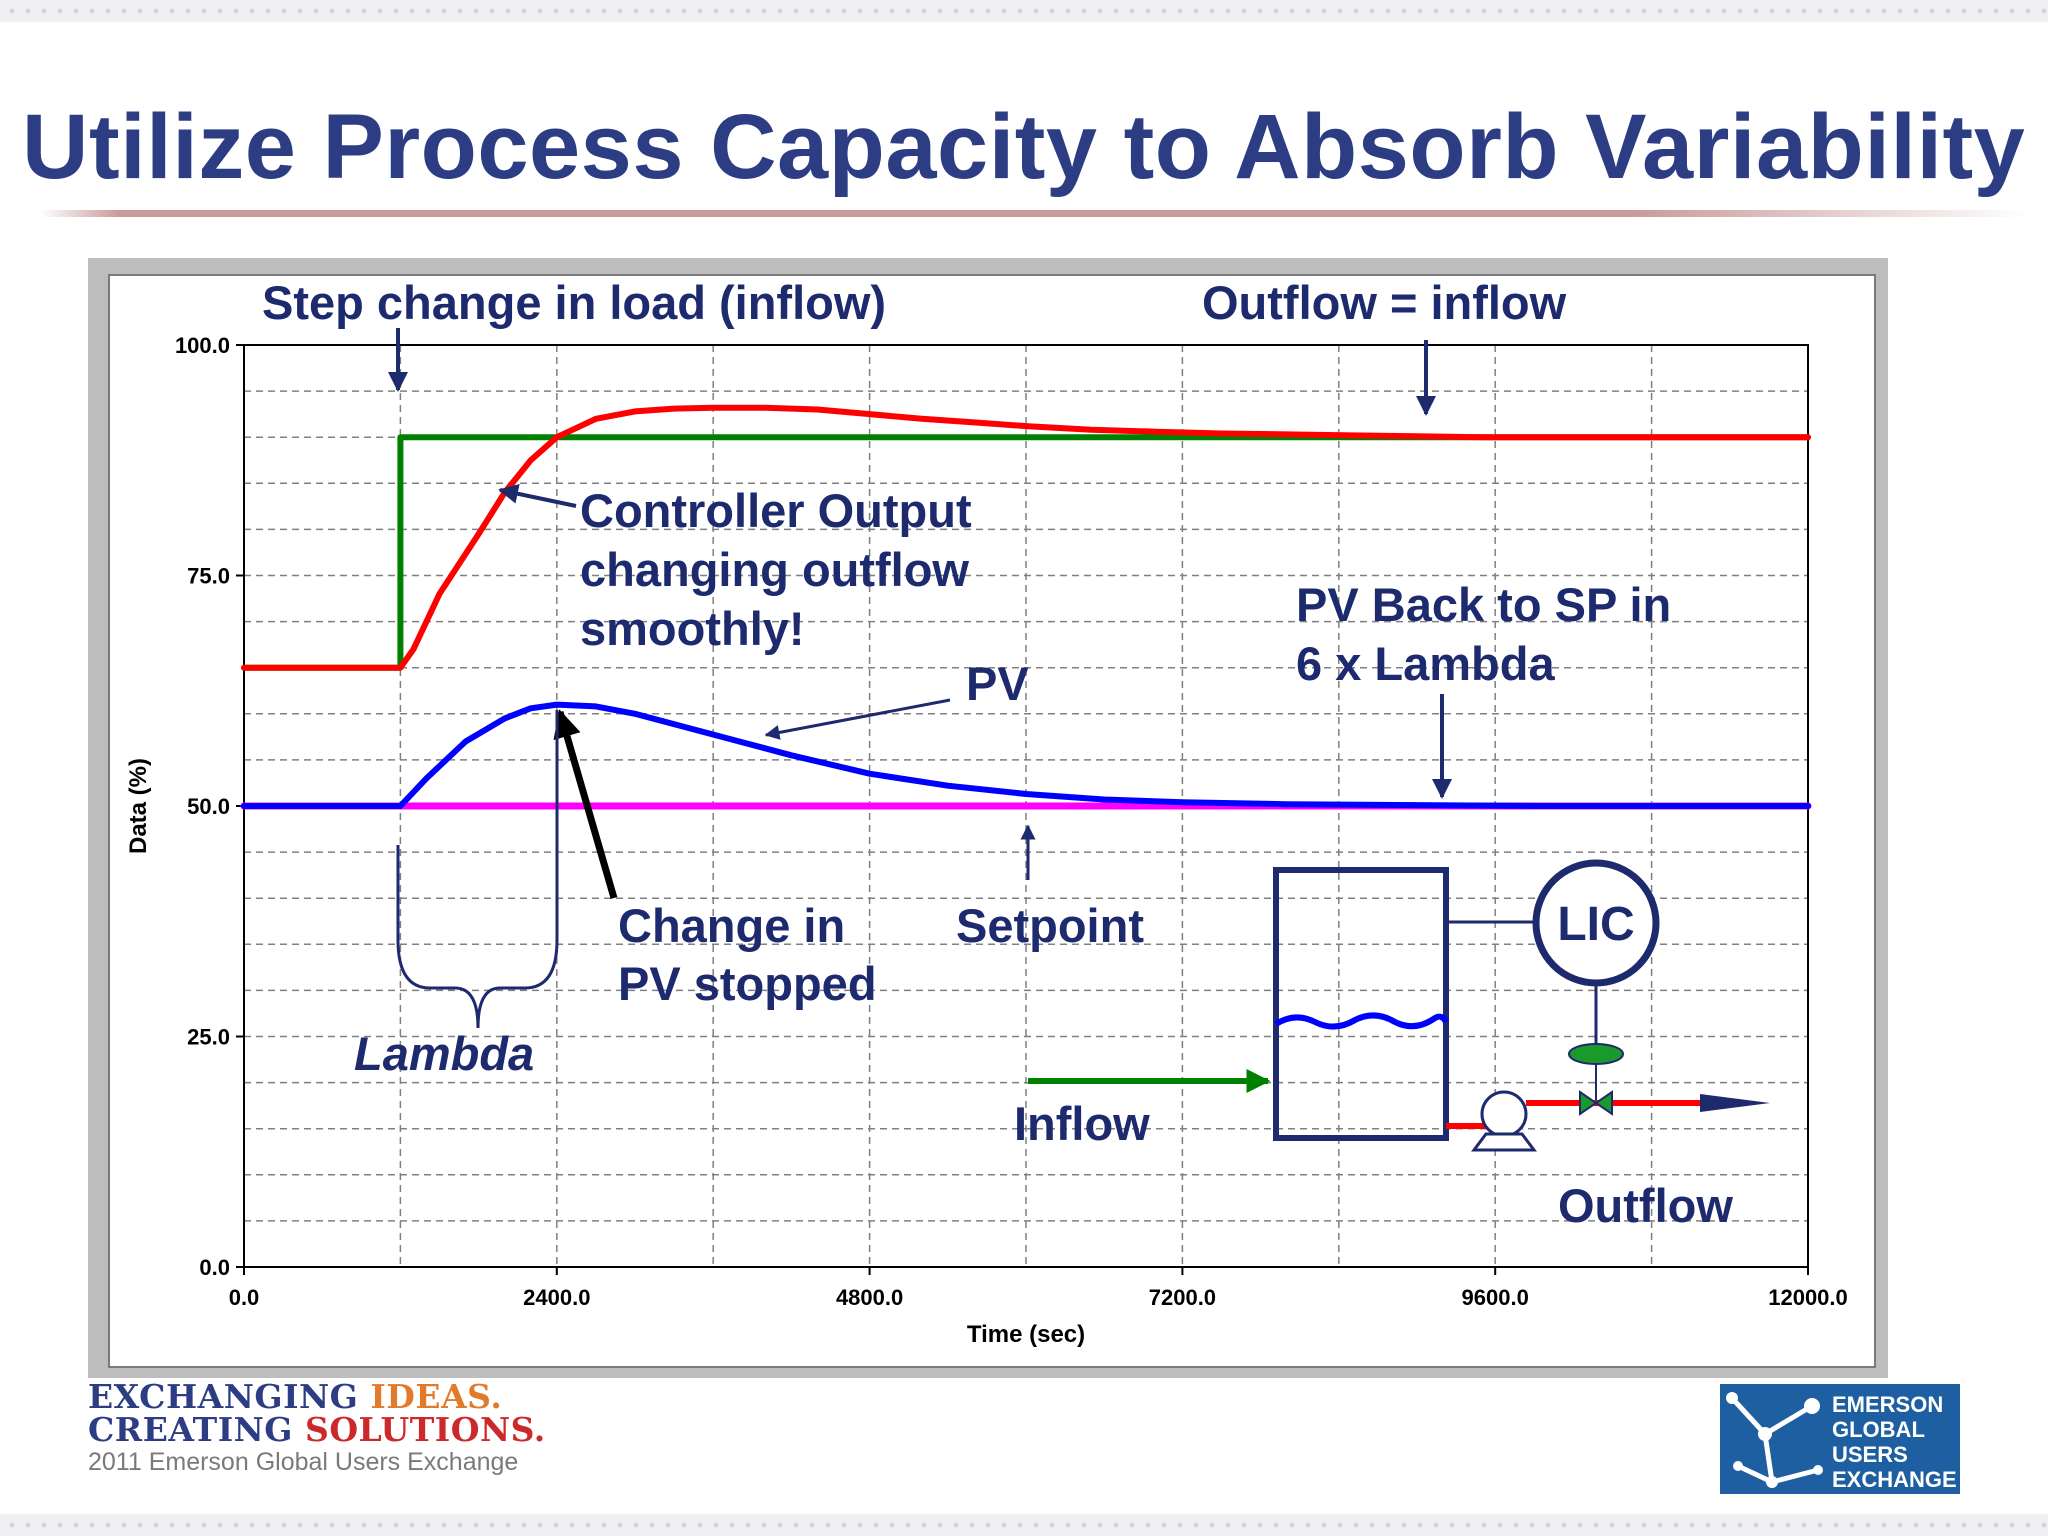 The height and width of the screenshot is (1536, 2048). What do you see at coordinates (574, 302) in the screenshot?
I see `step-change-label: Step change in load (inflow)` at bounding box center [574, 302].